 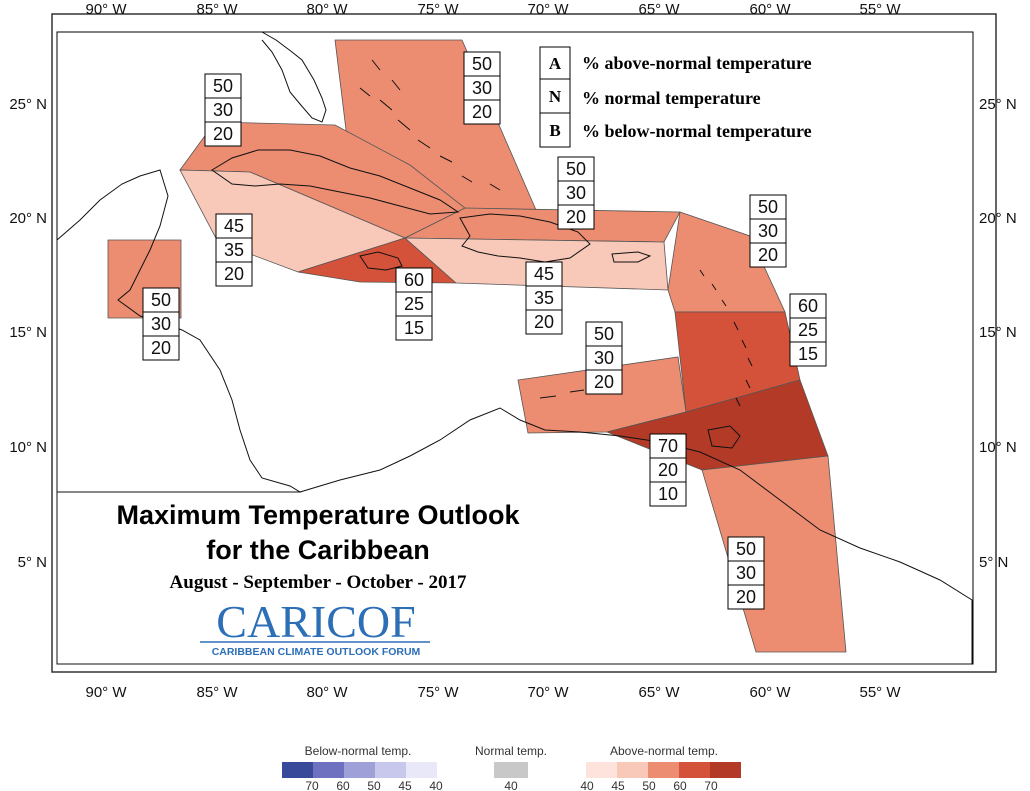 What do you see at coordinates (576, 169) in the screenshot?
I see `prob-cell-turks-caicos-A` at bounding box center [576, 169].